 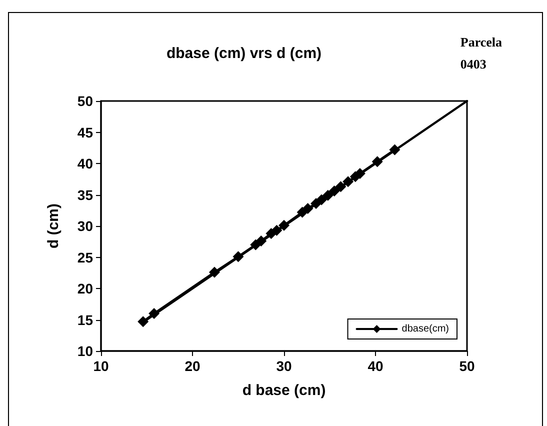 I want to click on y-tick-label: 10, so click(x=85, y=351).